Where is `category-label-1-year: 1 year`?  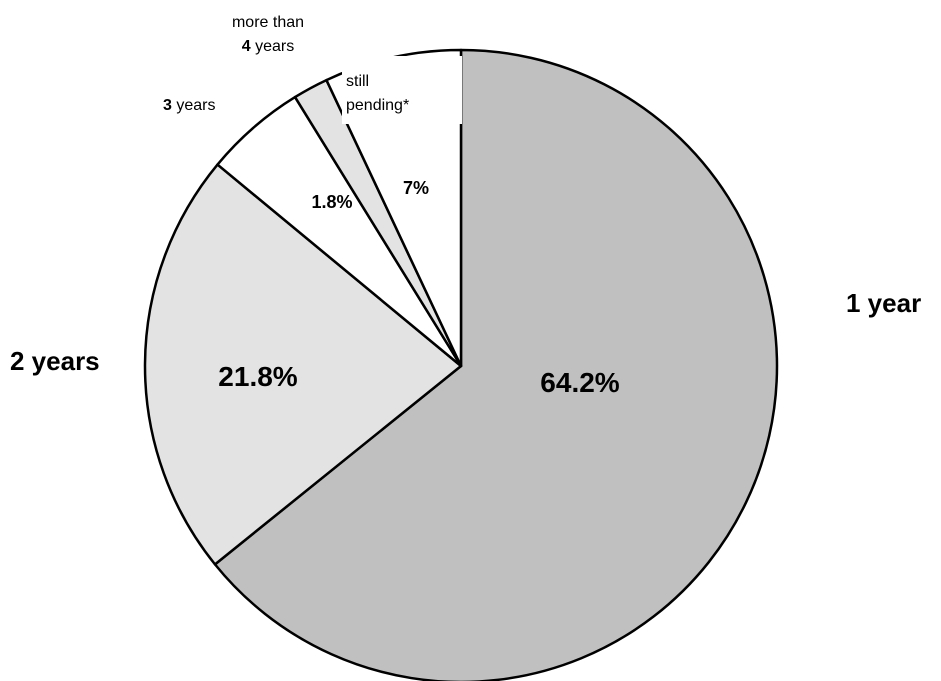
category-label-1-year: 1 year is located at coordinates (883, 303).